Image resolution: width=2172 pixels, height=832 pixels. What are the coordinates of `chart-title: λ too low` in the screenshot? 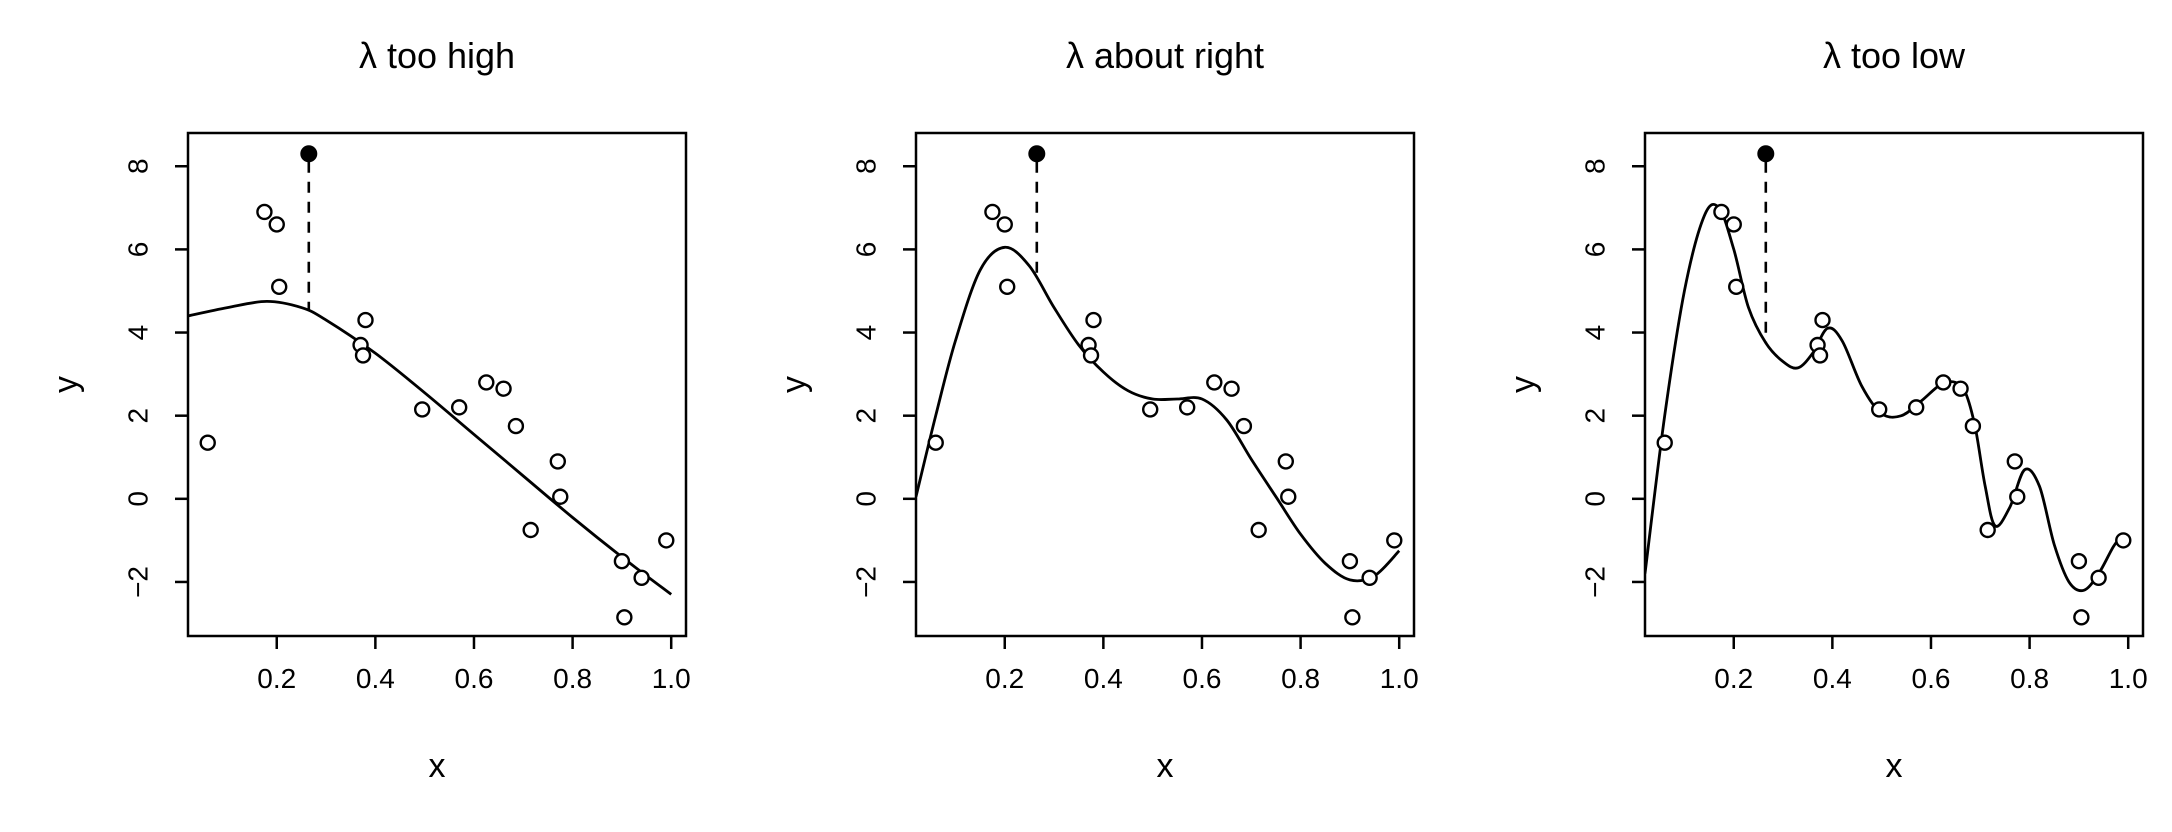 It's located at (1894, 55).